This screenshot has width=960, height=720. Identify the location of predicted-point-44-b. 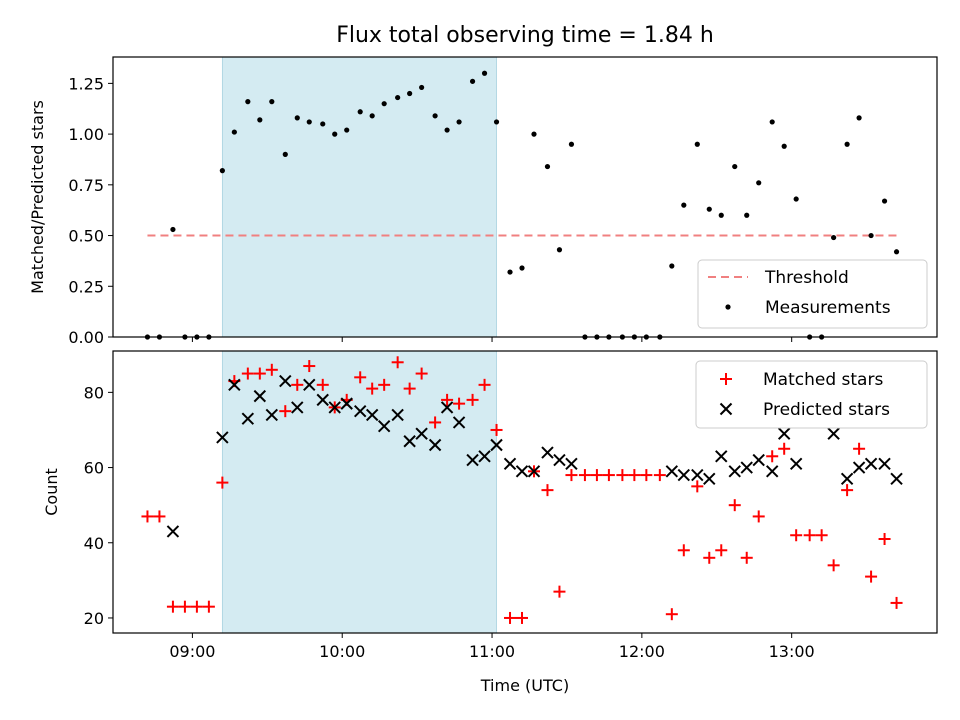
(871, 464).